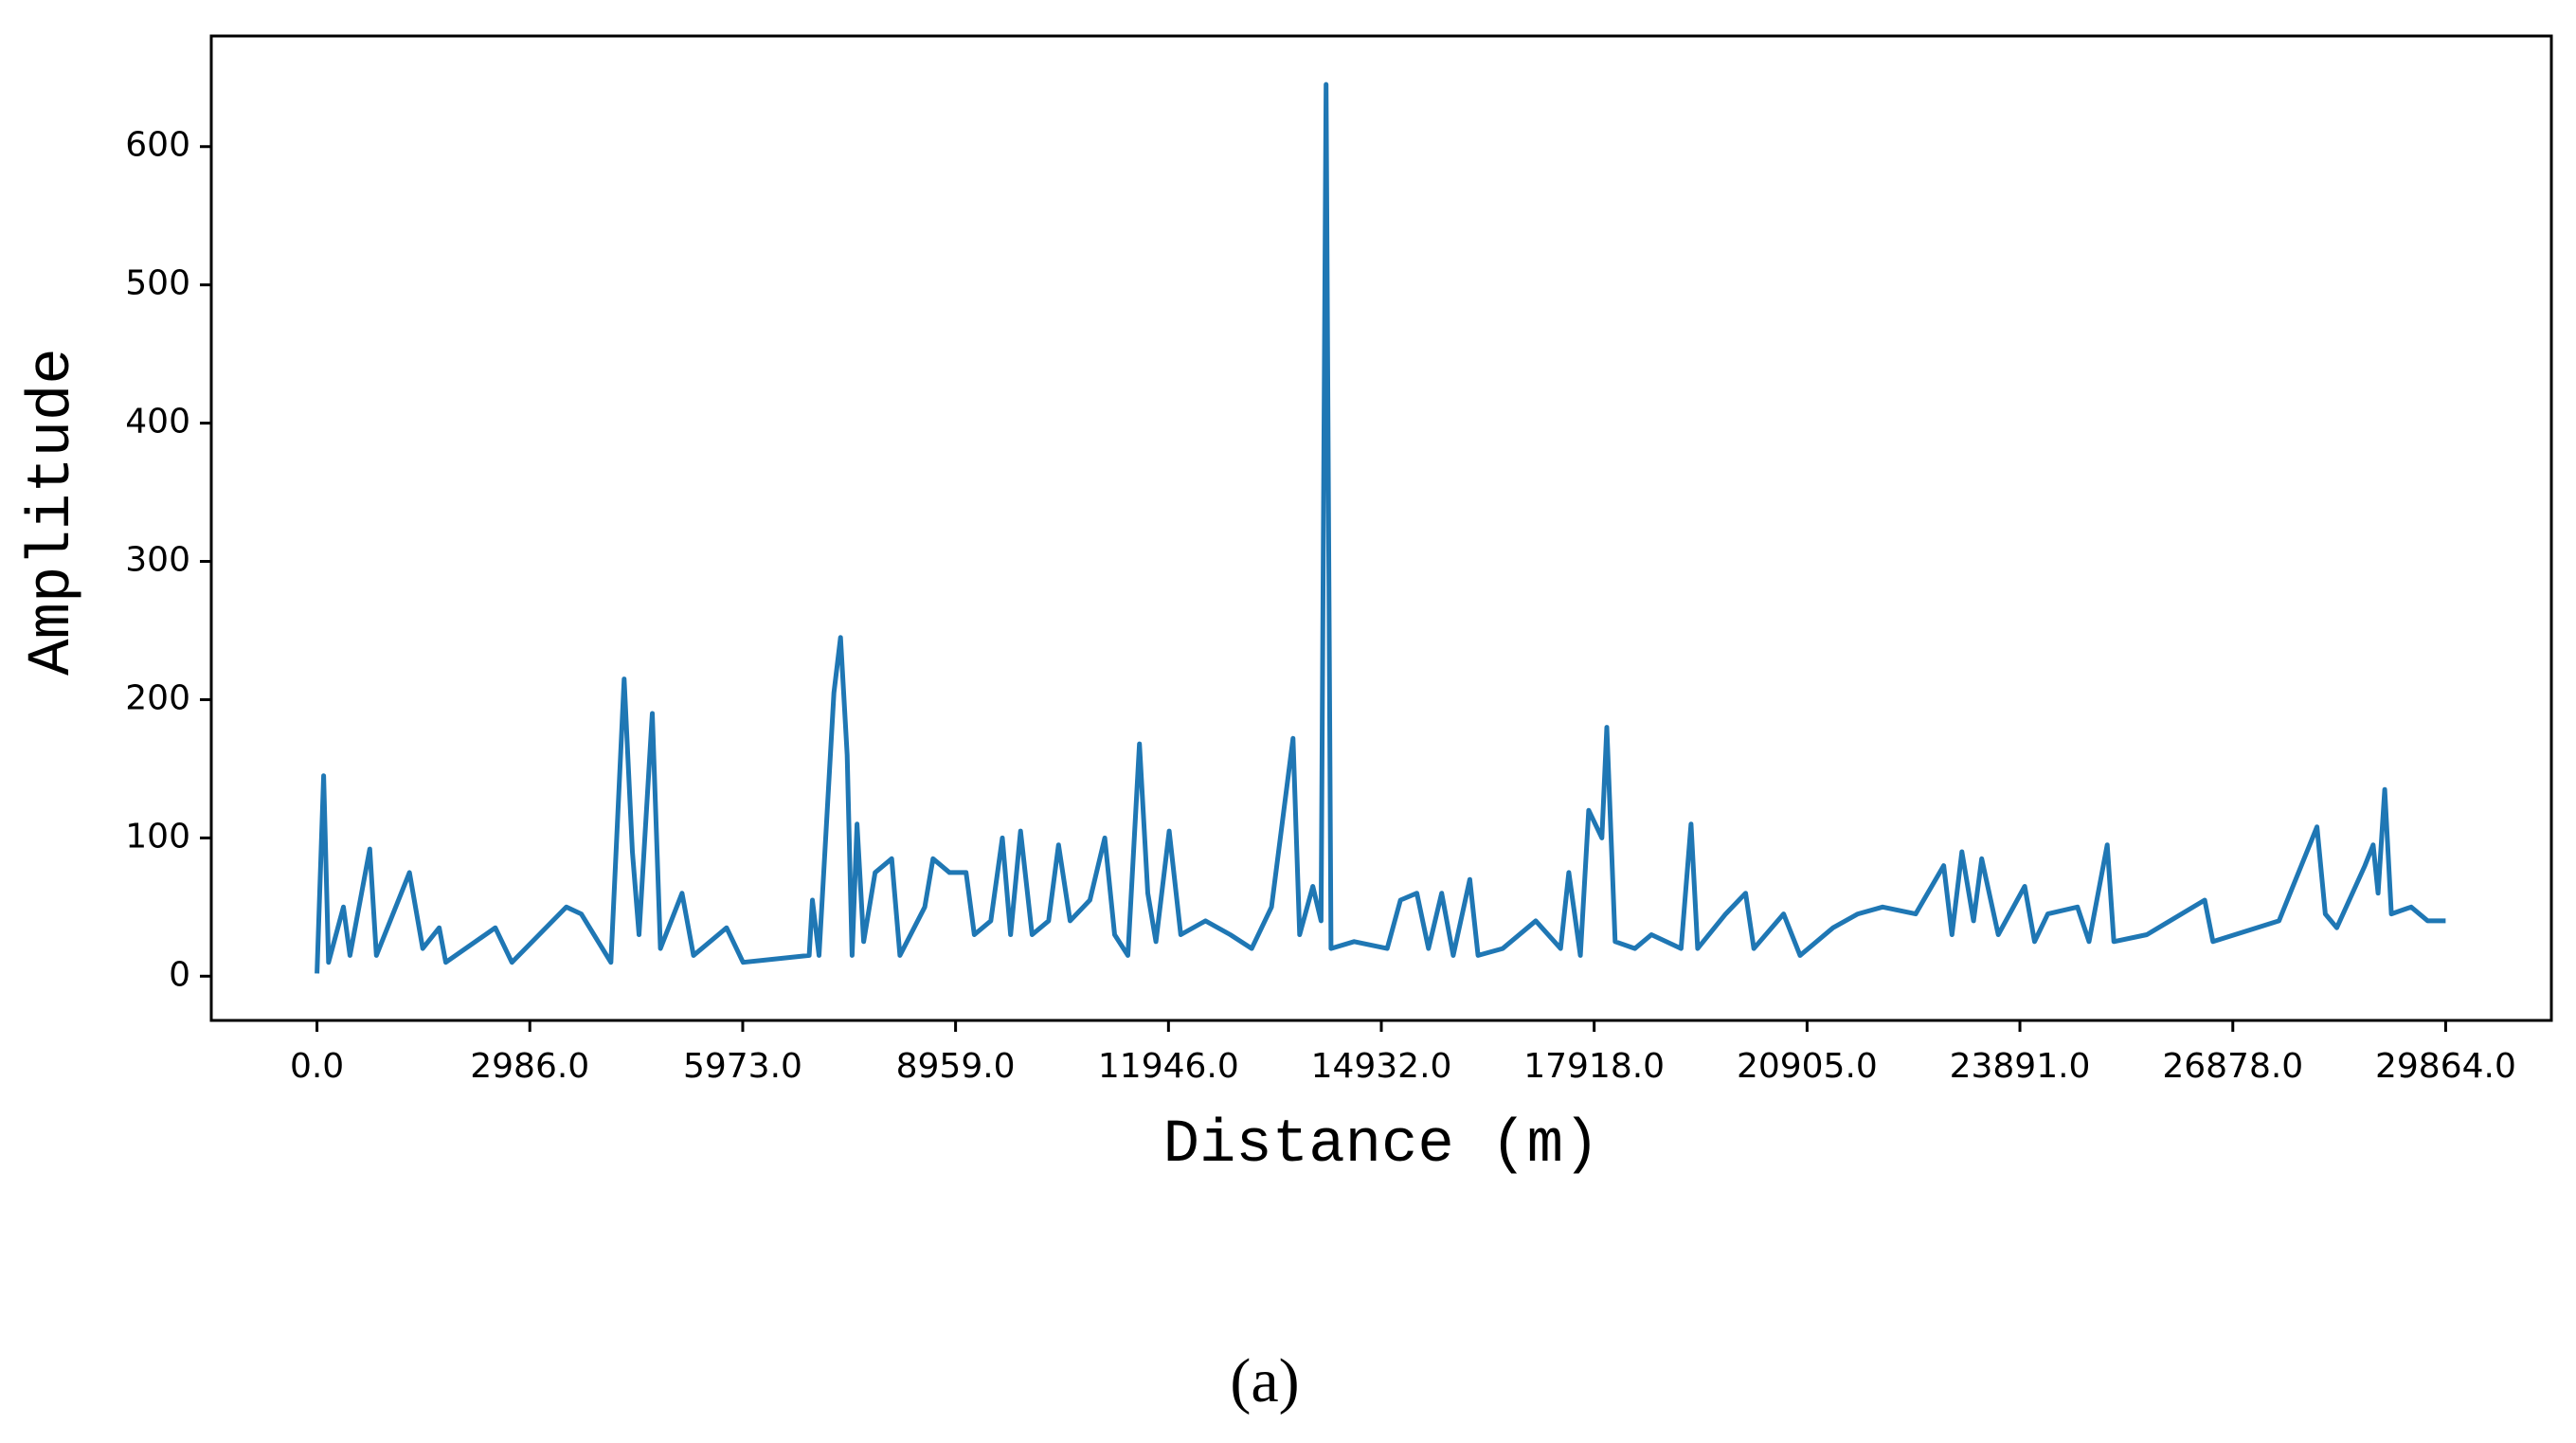 Image resolution: width=2576 pixels, height=1443 pixels. What do you see at coordinates (2445, 1066) in the screenshot?
I see `x-tick-label: 29864.0` at bounding box center [2445, 1066].